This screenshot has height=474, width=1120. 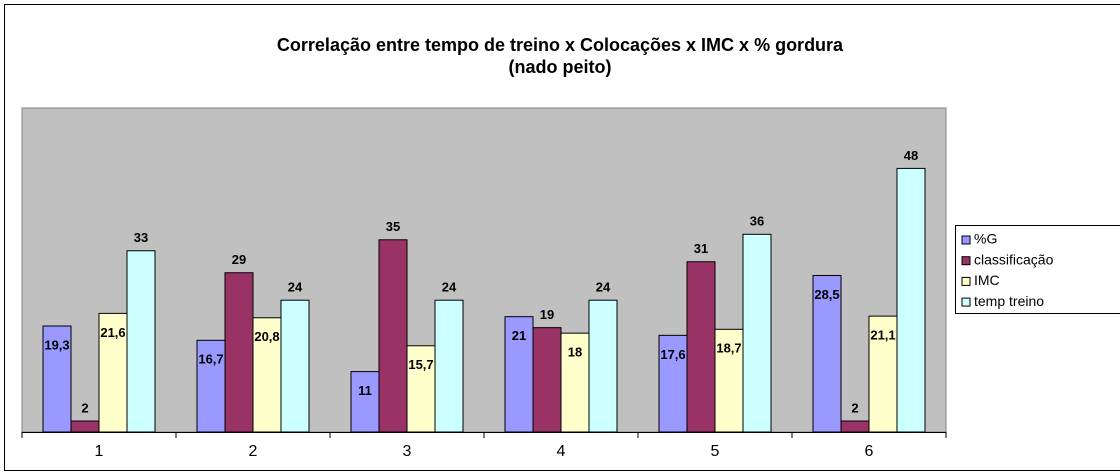 I want to click on legend-label: IMC, so click(x=987, y=280).